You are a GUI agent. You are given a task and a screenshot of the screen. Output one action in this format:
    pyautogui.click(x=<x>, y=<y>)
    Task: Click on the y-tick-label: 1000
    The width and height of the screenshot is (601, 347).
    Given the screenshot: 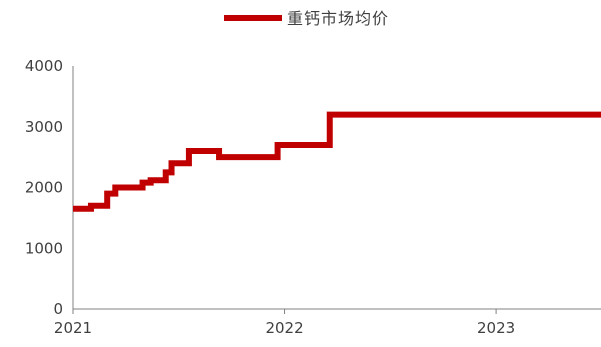 What is the action you would take?
    pyautogui.click(x=44, y=248)
    